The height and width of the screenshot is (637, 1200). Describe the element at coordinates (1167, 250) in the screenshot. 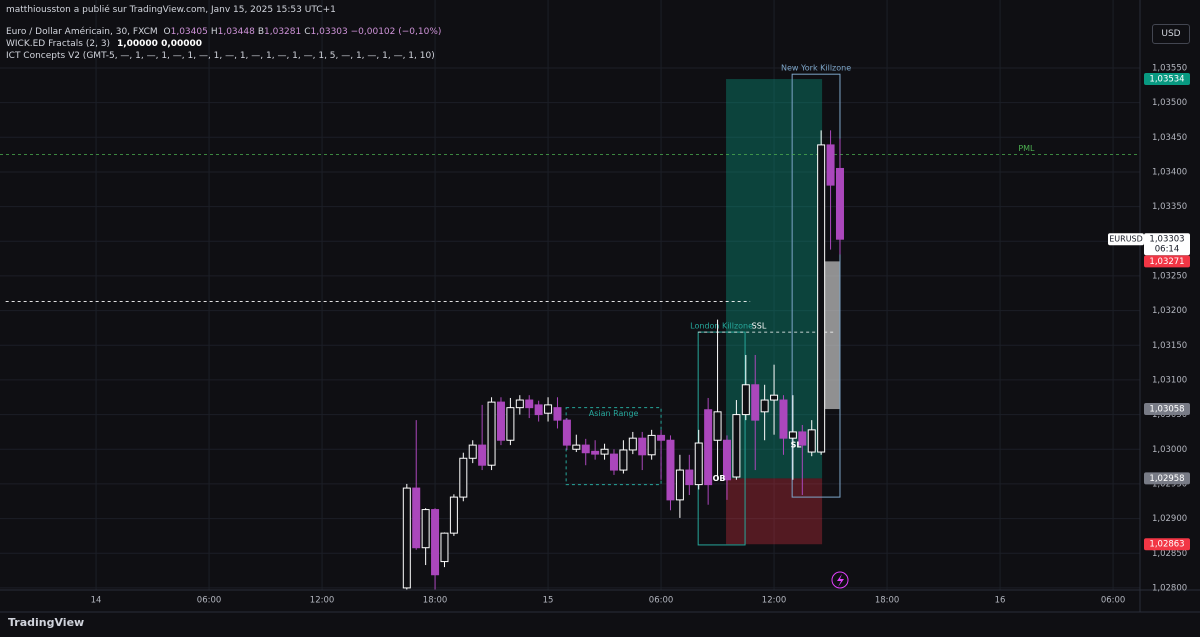

I see `countdown-label: 06:14` at that location.